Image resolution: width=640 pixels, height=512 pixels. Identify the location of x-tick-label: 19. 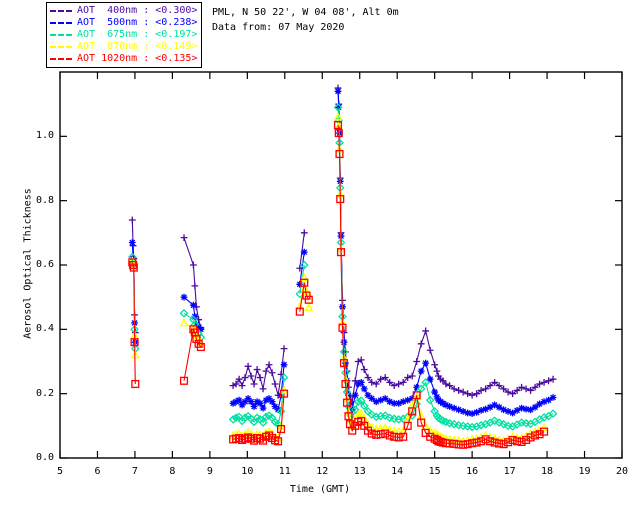
(584, 471).